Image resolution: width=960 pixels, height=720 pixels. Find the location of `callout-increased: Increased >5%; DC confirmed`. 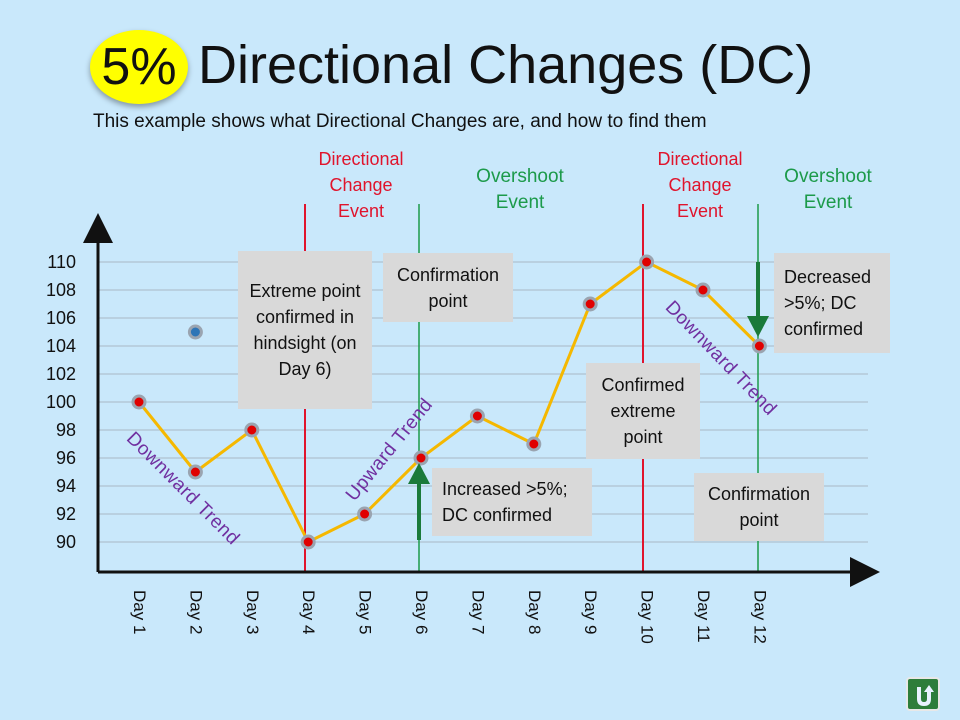

callout-increased: Increased >5%; DC confirmed is located at coordinates (512, 502).